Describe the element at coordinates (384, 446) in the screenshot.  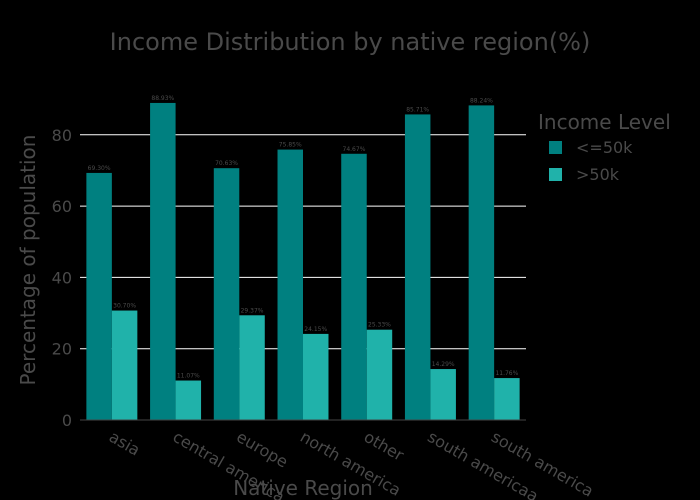
I see `x-tick-label: other` at that location.